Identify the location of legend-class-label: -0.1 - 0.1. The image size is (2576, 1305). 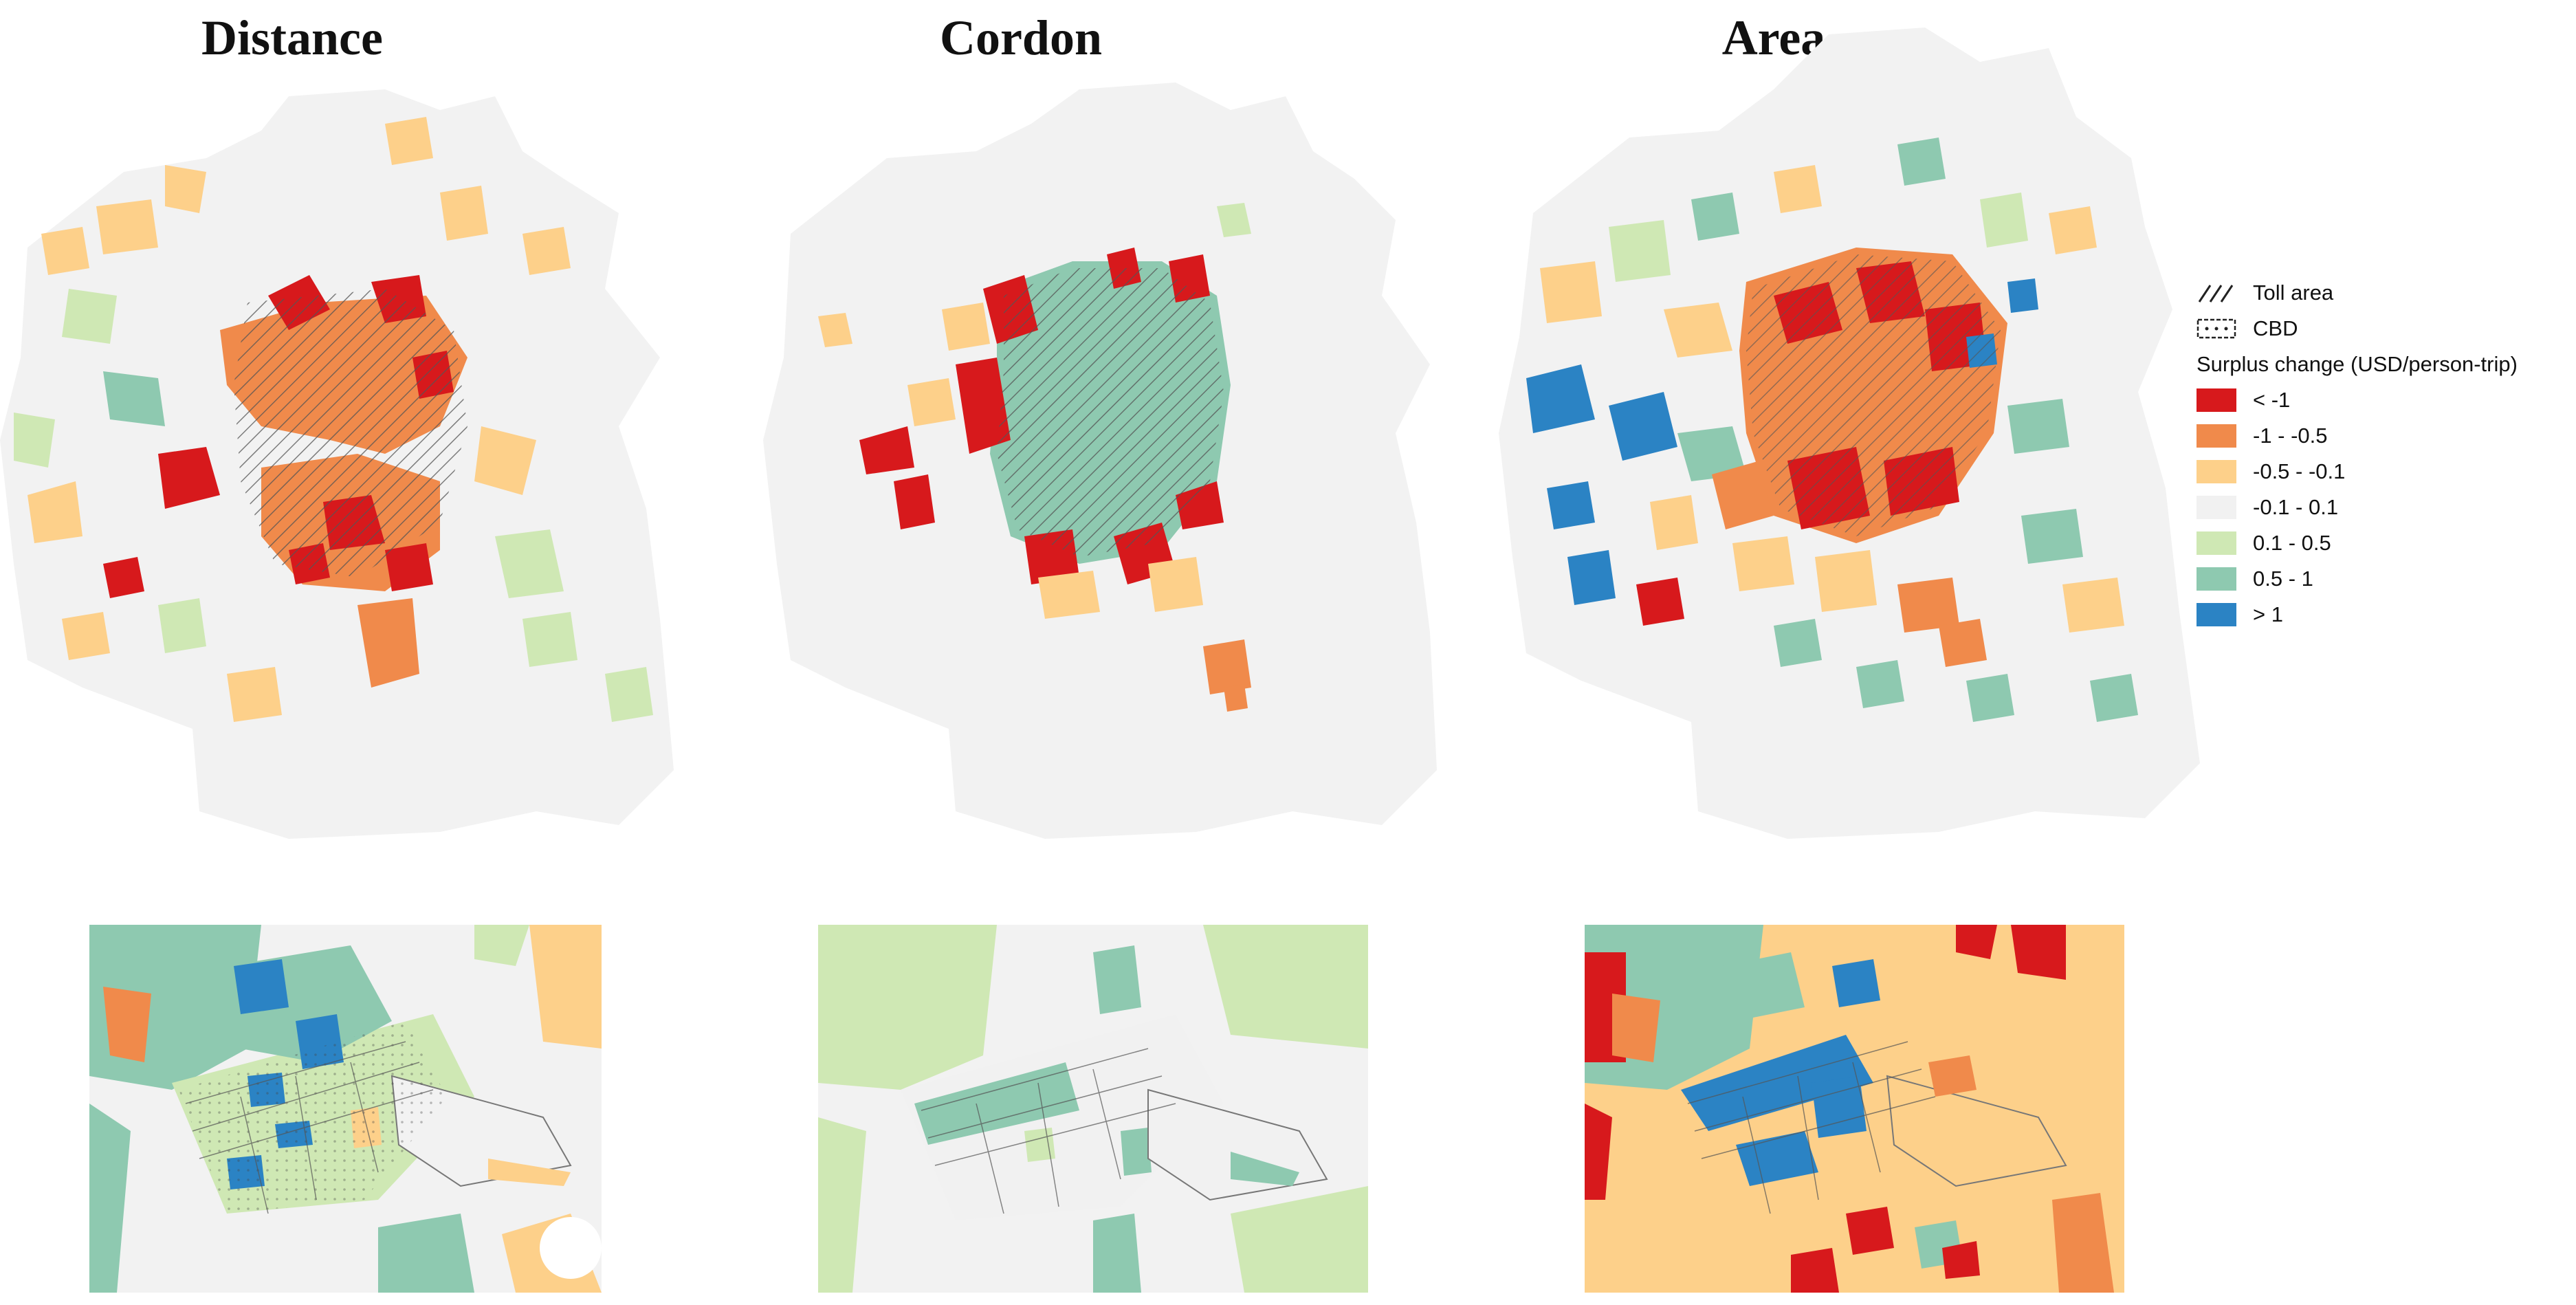
(2296, 507).